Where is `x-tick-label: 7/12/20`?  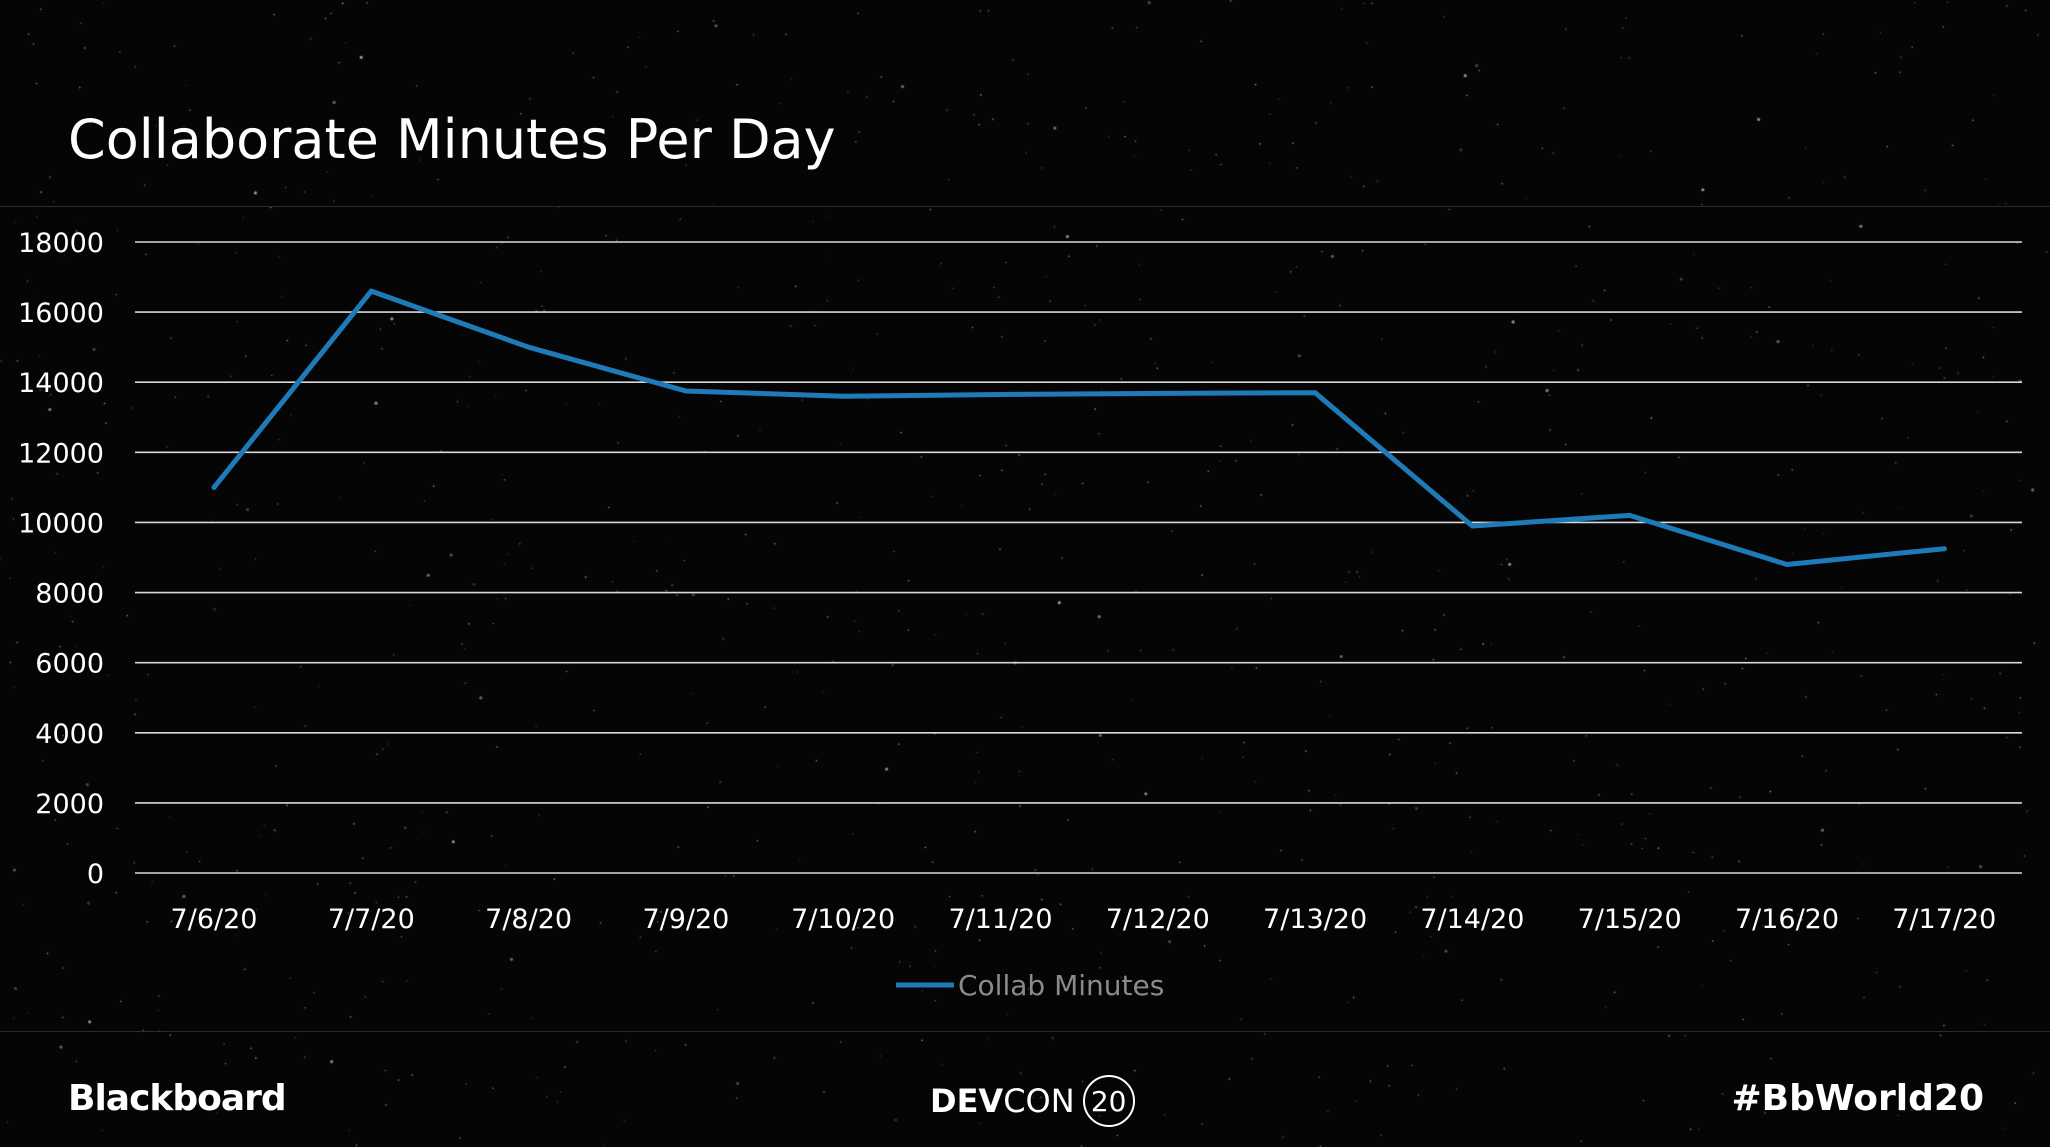
x-tick-label: 7/12/20 is located at coordinates (1158, 919).